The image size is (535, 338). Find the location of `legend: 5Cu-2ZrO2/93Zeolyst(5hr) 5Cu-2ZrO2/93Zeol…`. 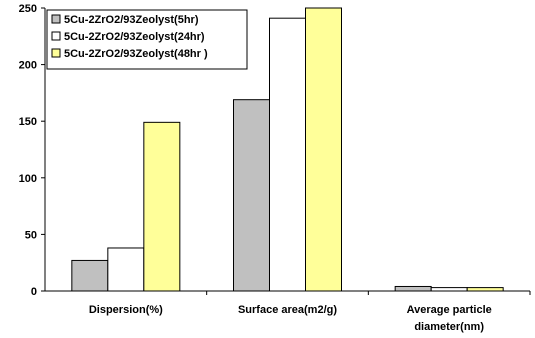

legend: 5Cu-2ZrO2/93Zeolyst(5hr) 5Cu-2ZrO2/93Zeol… is located at coordinates (147, 39).